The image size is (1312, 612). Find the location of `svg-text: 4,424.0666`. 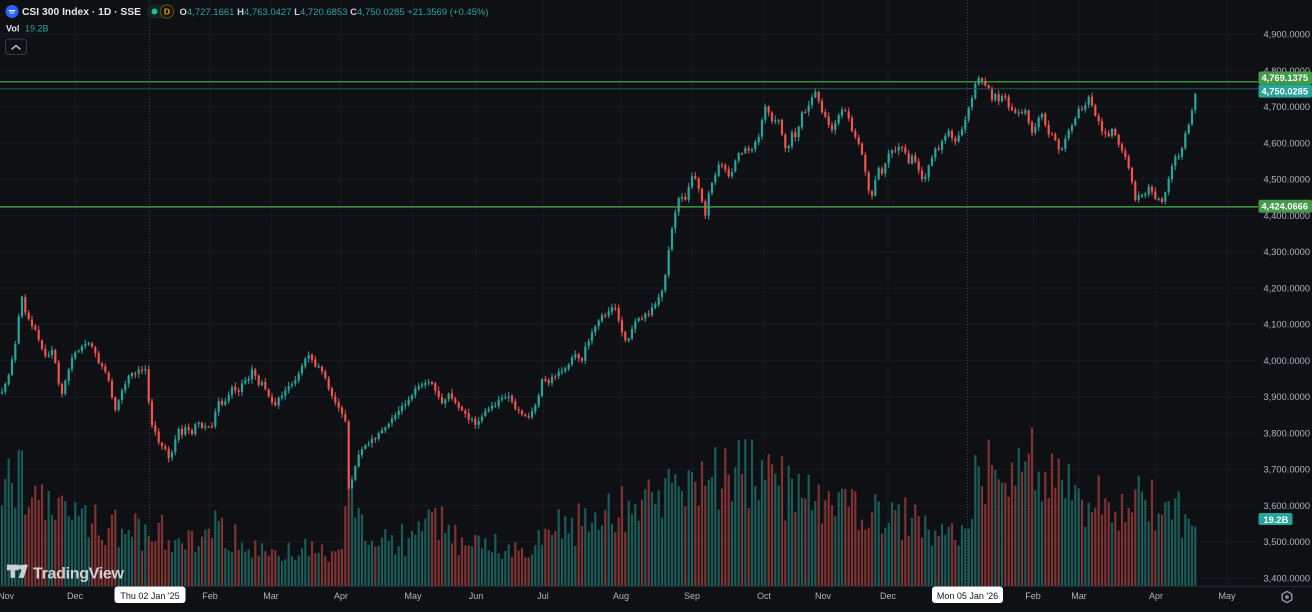

svg-text: 4,424.0666 is located at coordinates (1284, 206).